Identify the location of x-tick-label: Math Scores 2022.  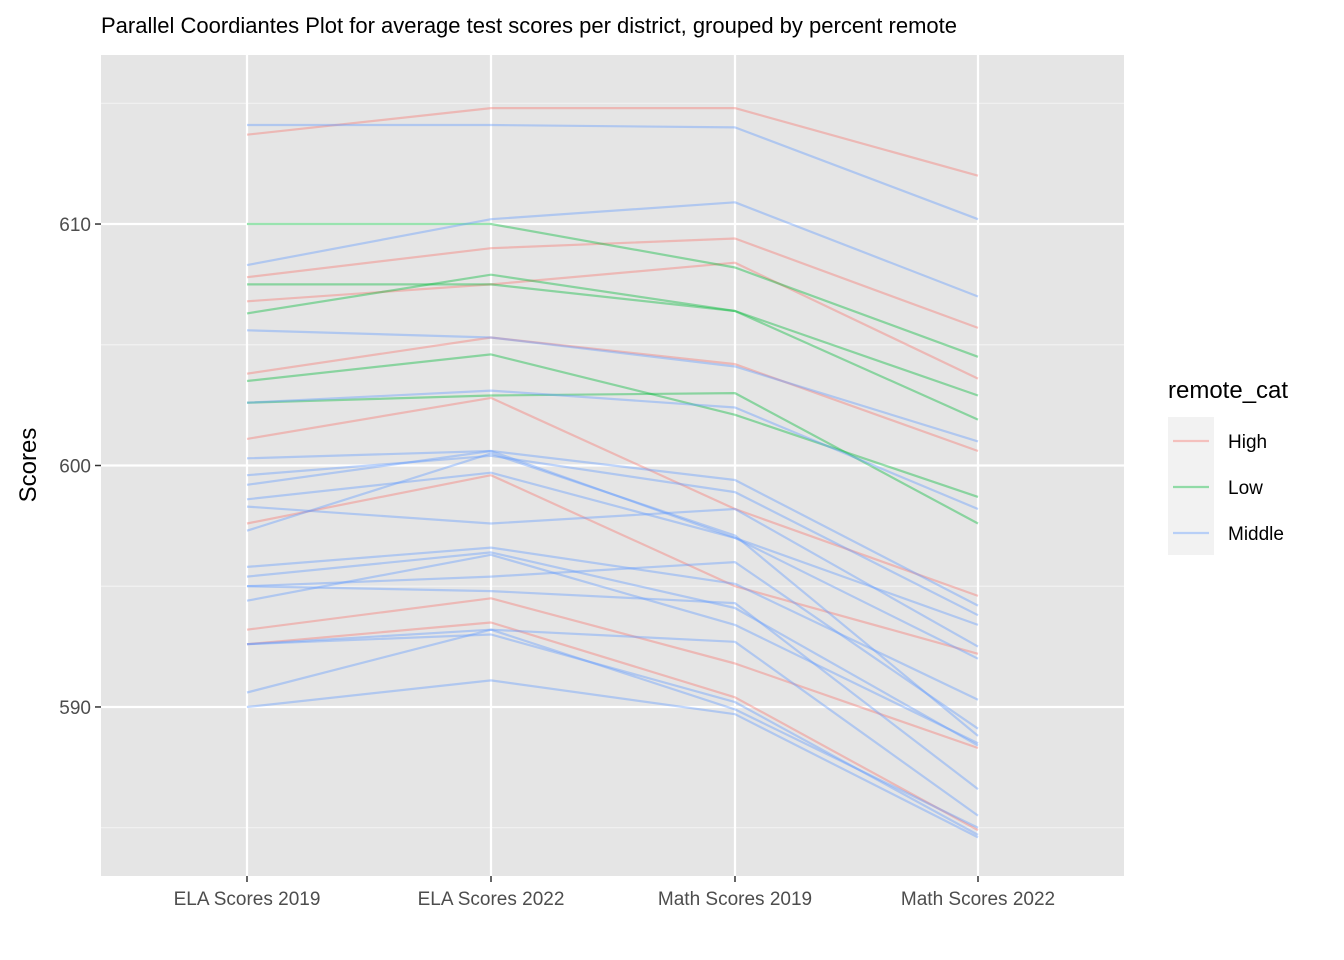
(978, 899).